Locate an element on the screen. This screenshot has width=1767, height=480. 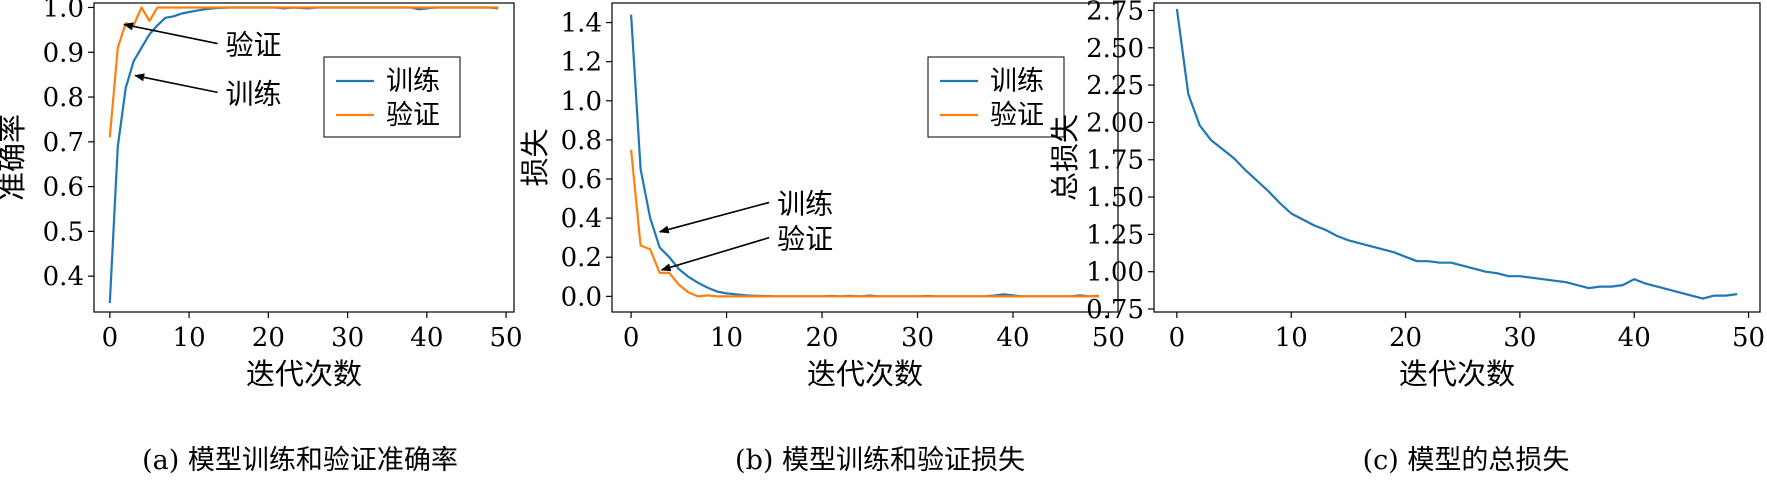
caption-c: (c) 模型的总损失 is located at coordinates (1466, 460).